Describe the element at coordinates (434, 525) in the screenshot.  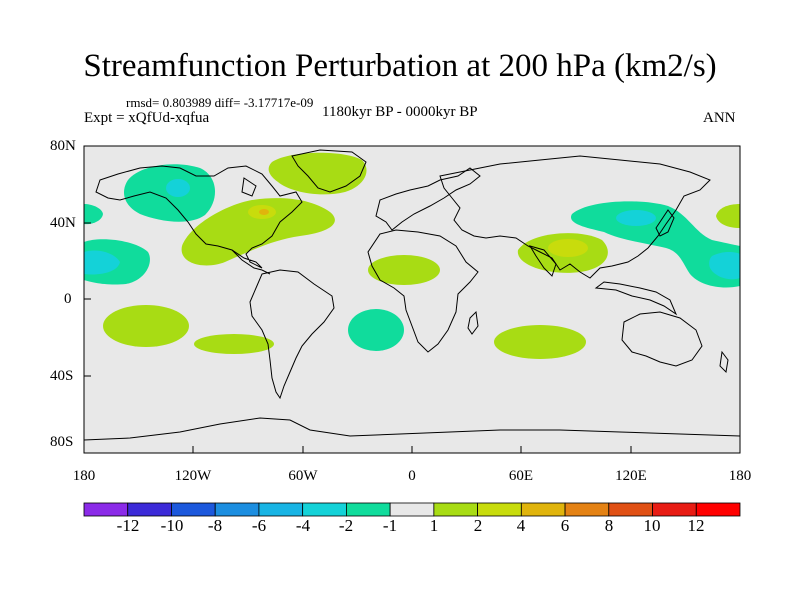
I see `colorbar-label: 1` at that location.